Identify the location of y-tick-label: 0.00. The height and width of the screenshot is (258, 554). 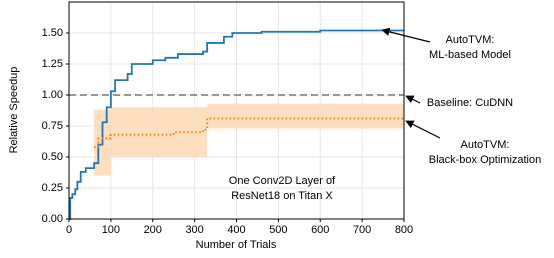
(52, 219).